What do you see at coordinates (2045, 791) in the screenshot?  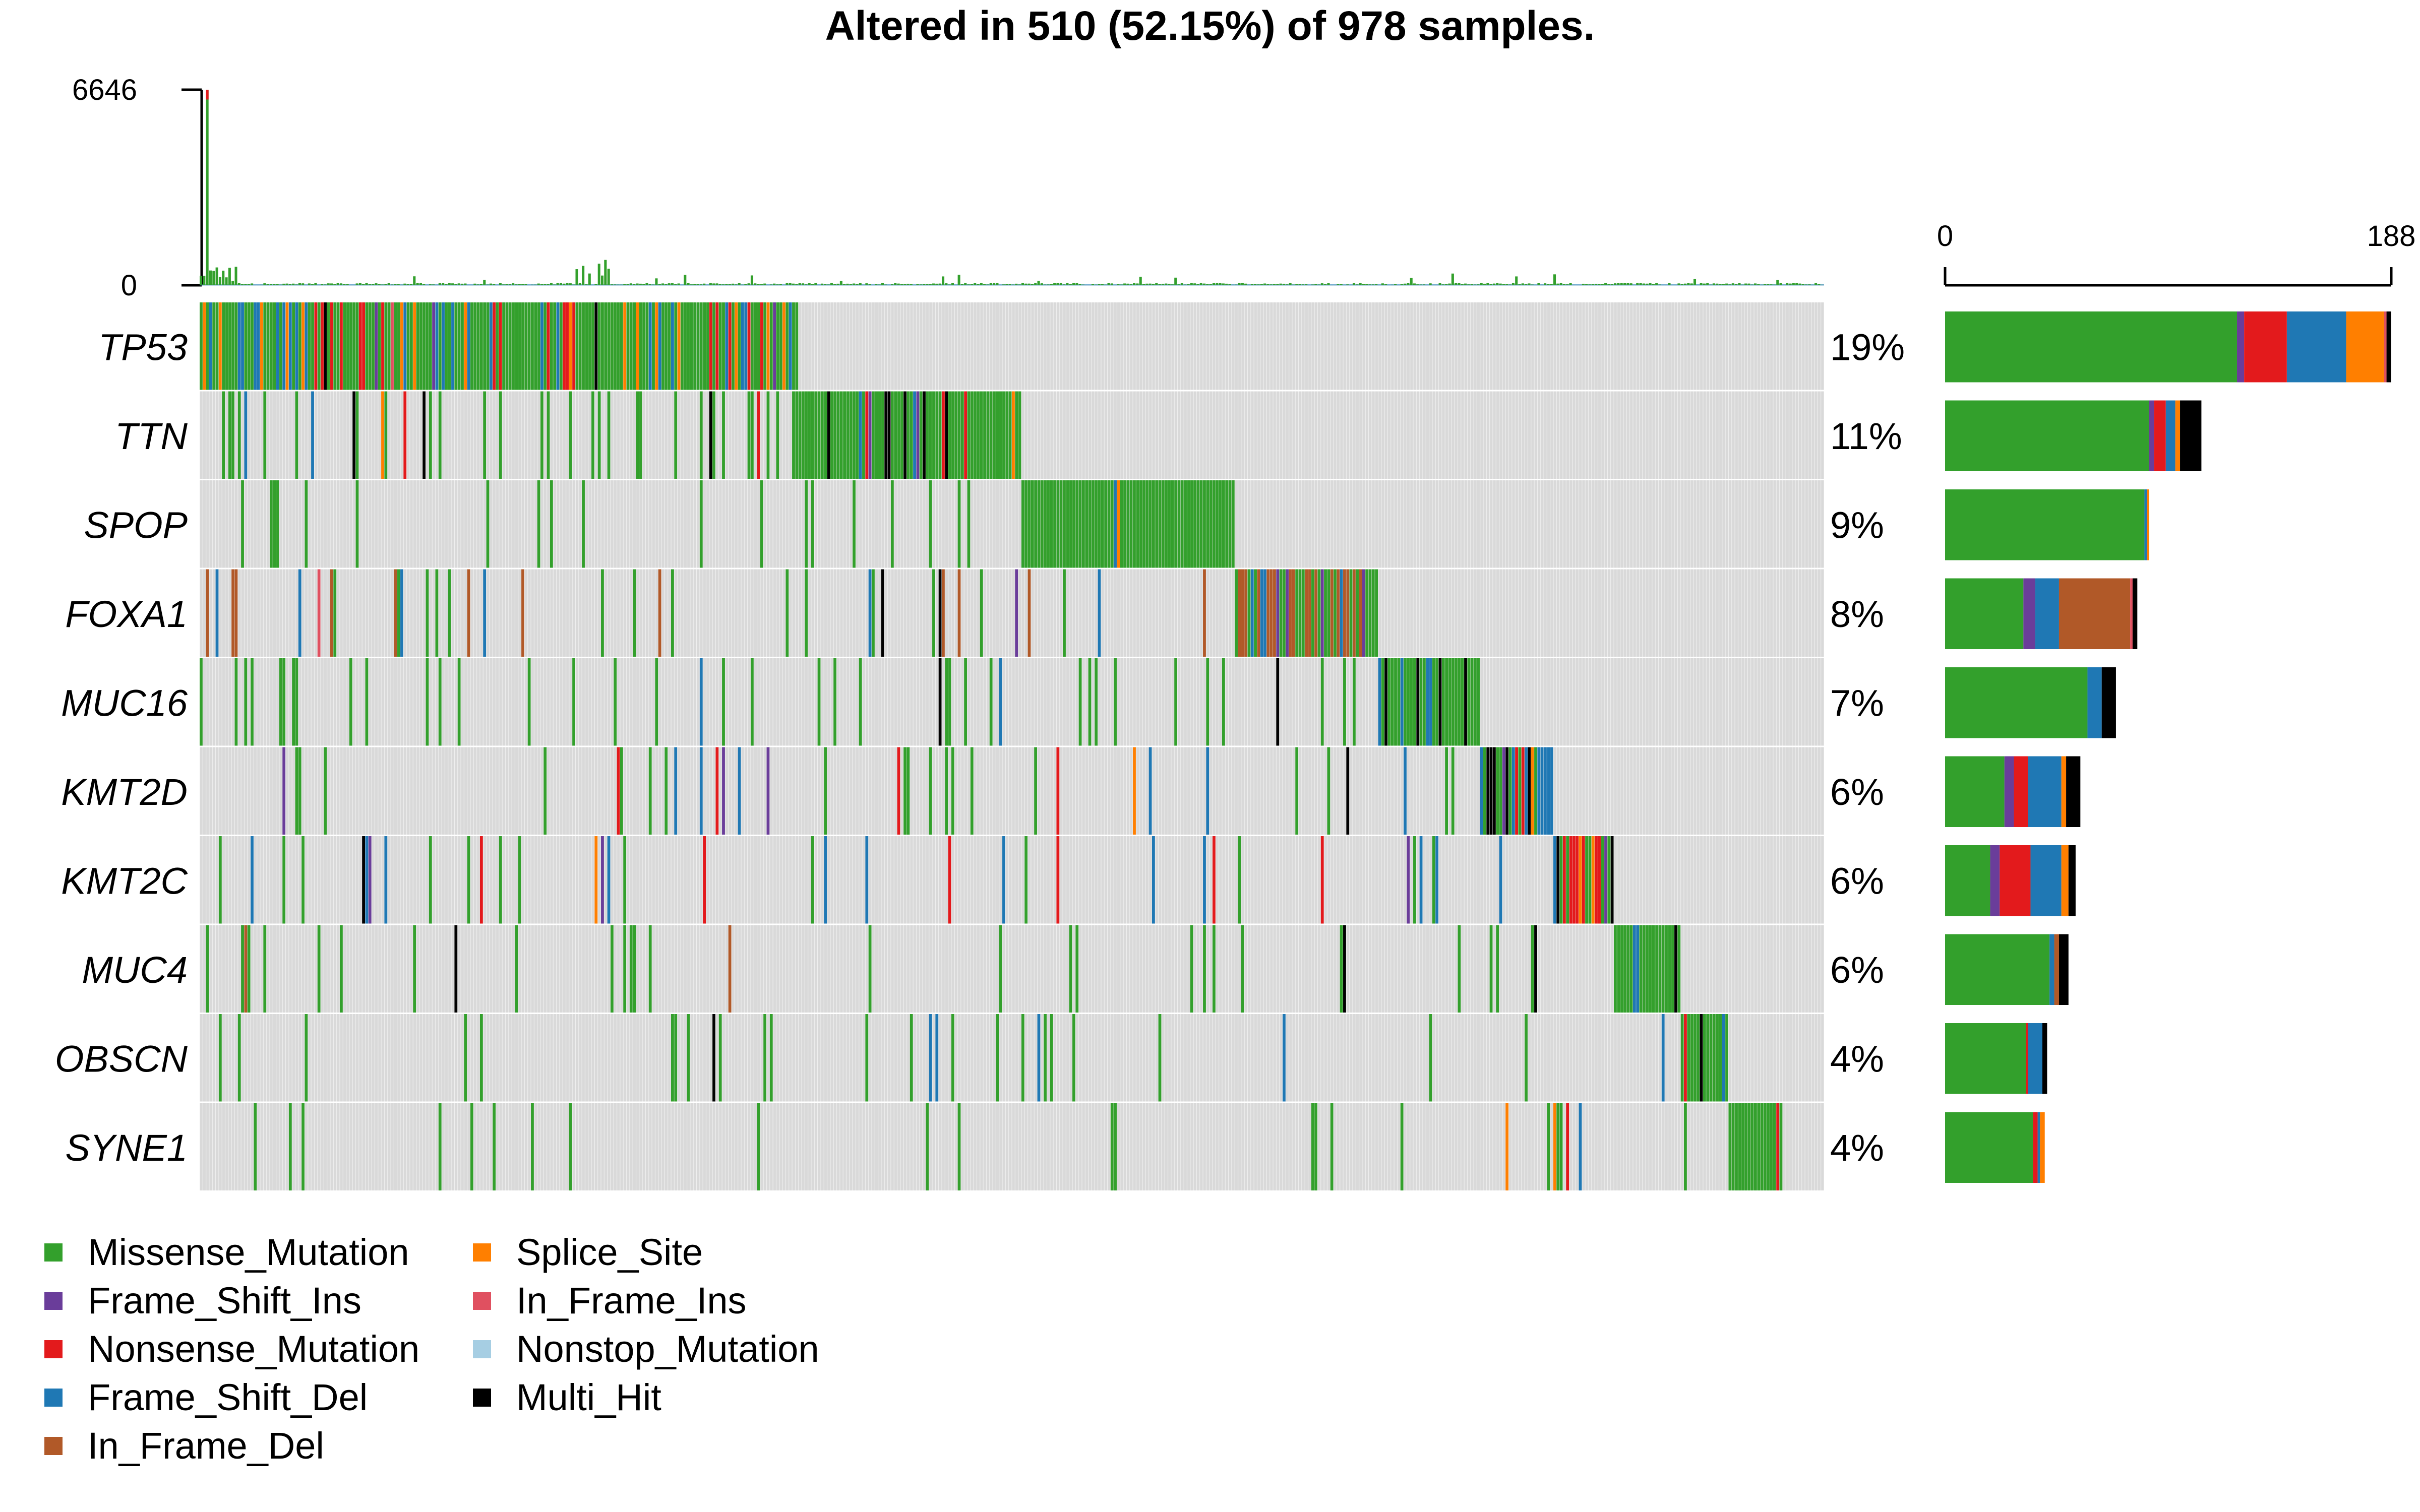 I see `gene-bar-kmt2d-frame_shift_del` at bounding box center [2045, 791].